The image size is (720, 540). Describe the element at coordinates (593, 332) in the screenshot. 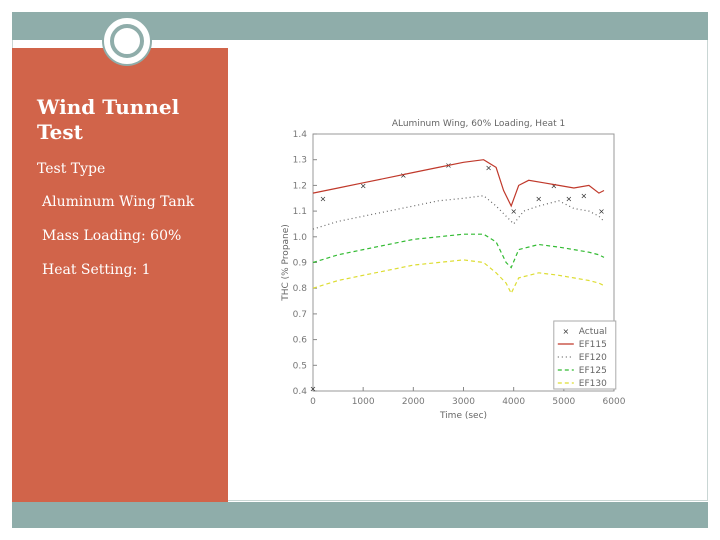

I see `legend-label-actual: Actual` at that location.